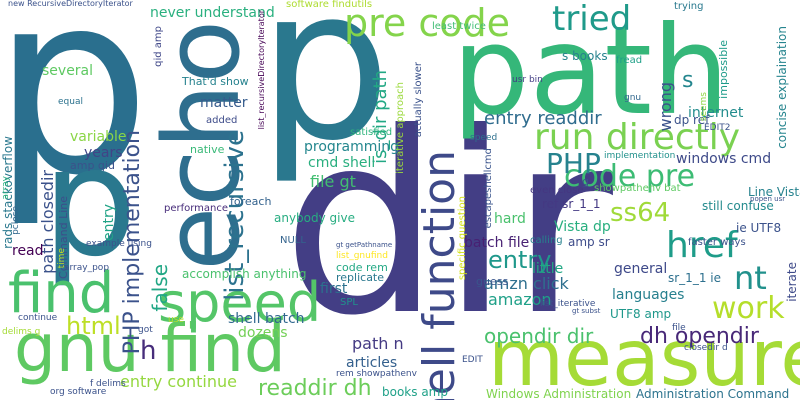 This screenshot has height=400, width=800. What do you see at coordinates (293, 240) in the screenshot?
I see `word-null: NULL` at bounding box center [293, 240].